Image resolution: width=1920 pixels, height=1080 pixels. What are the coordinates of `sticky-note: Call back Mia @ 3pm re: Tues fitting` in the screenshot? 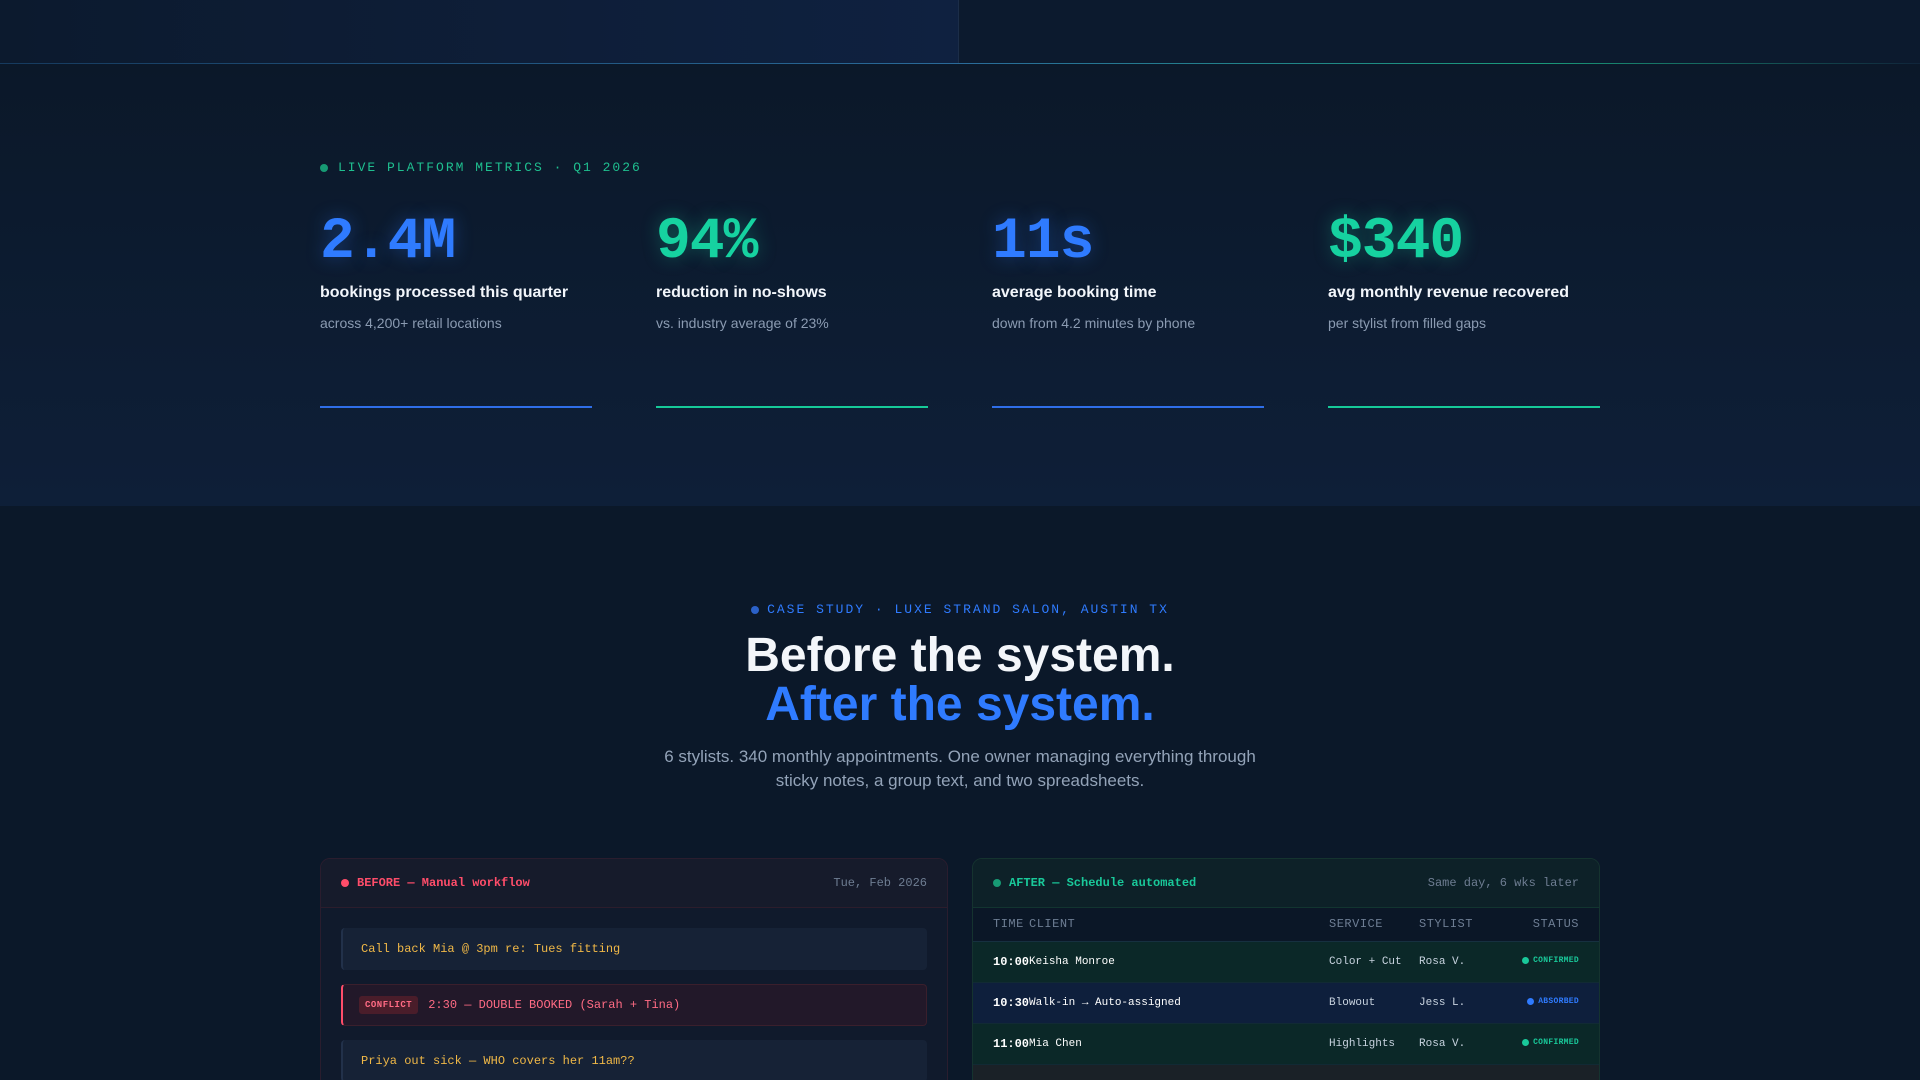 It's located at (634, 949).